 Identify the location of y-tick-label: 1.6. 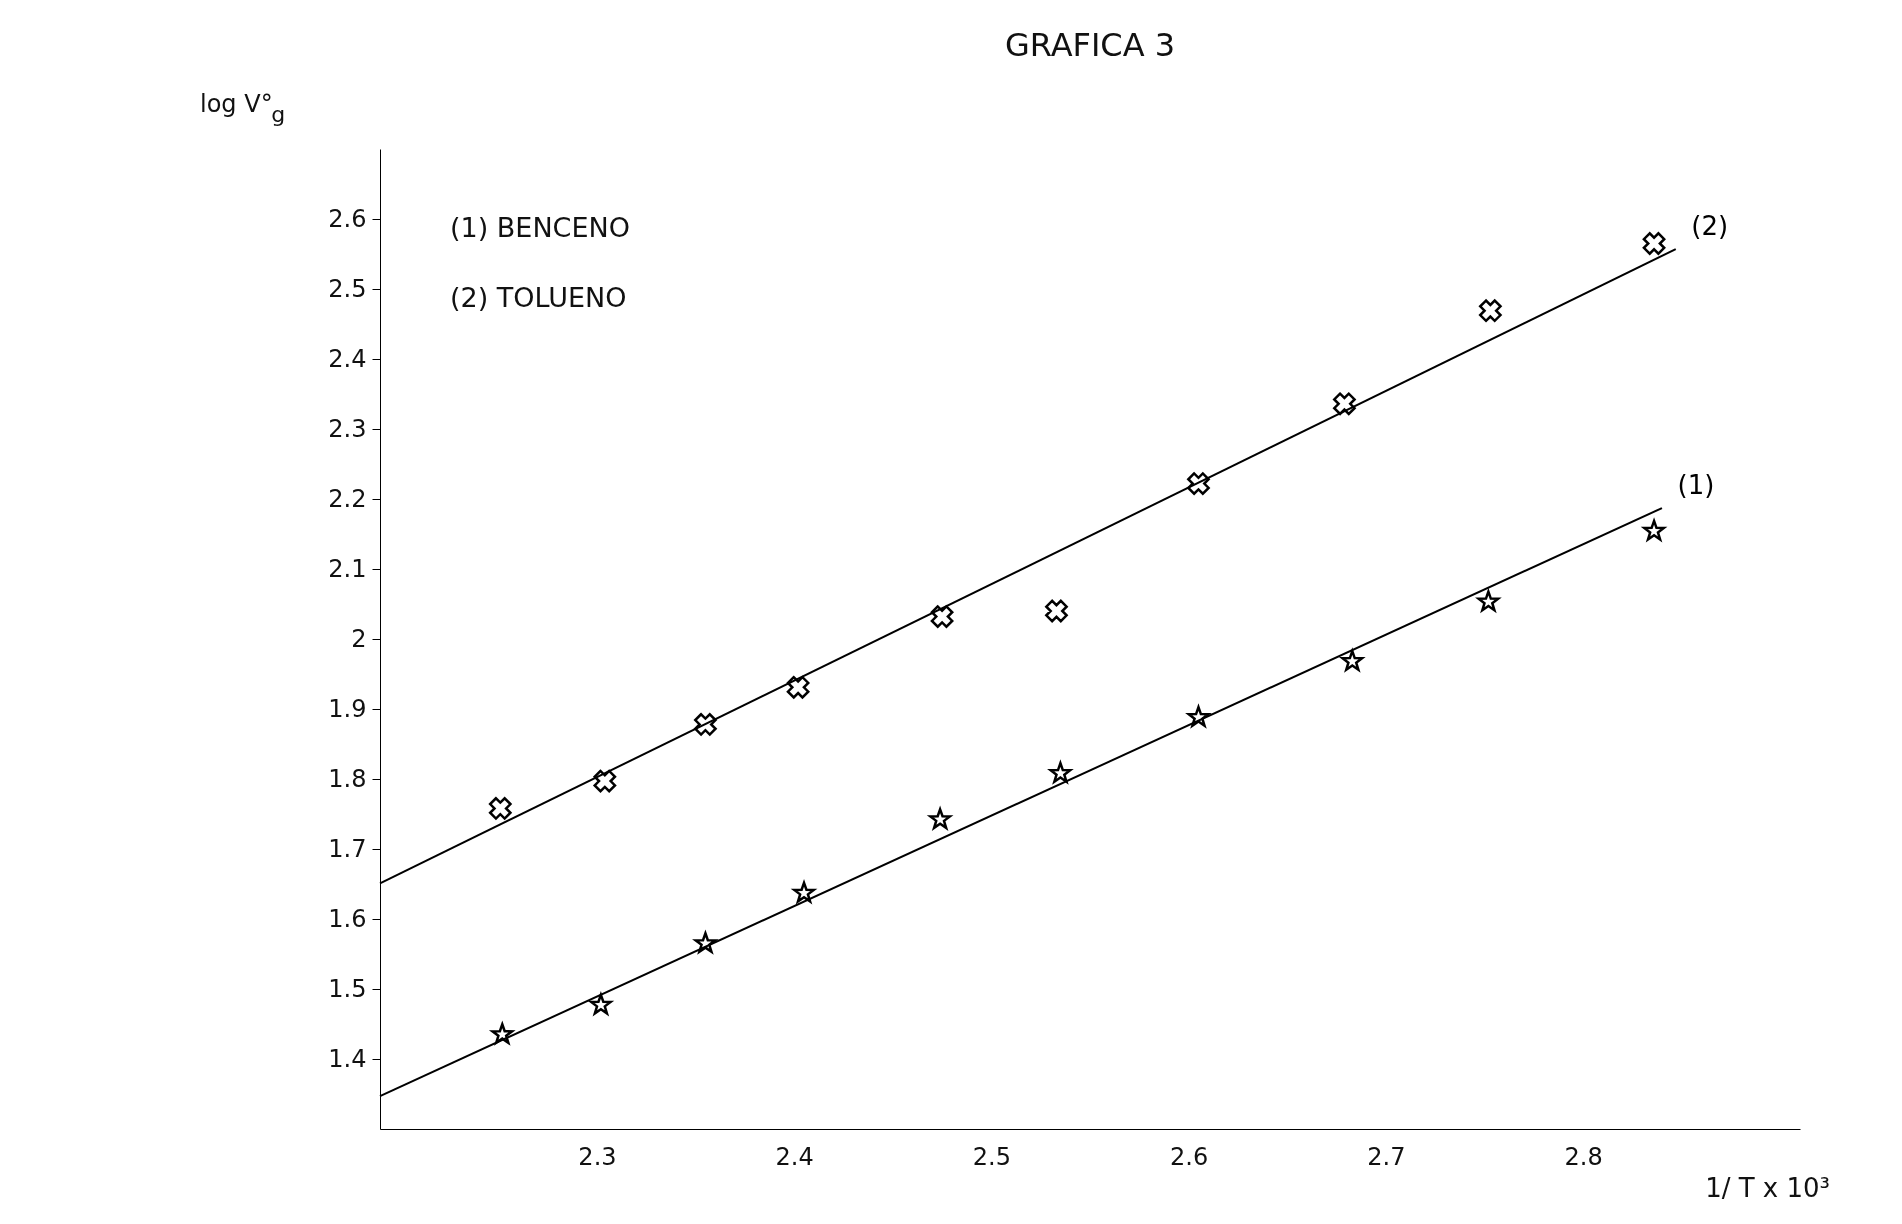
(347, 918).